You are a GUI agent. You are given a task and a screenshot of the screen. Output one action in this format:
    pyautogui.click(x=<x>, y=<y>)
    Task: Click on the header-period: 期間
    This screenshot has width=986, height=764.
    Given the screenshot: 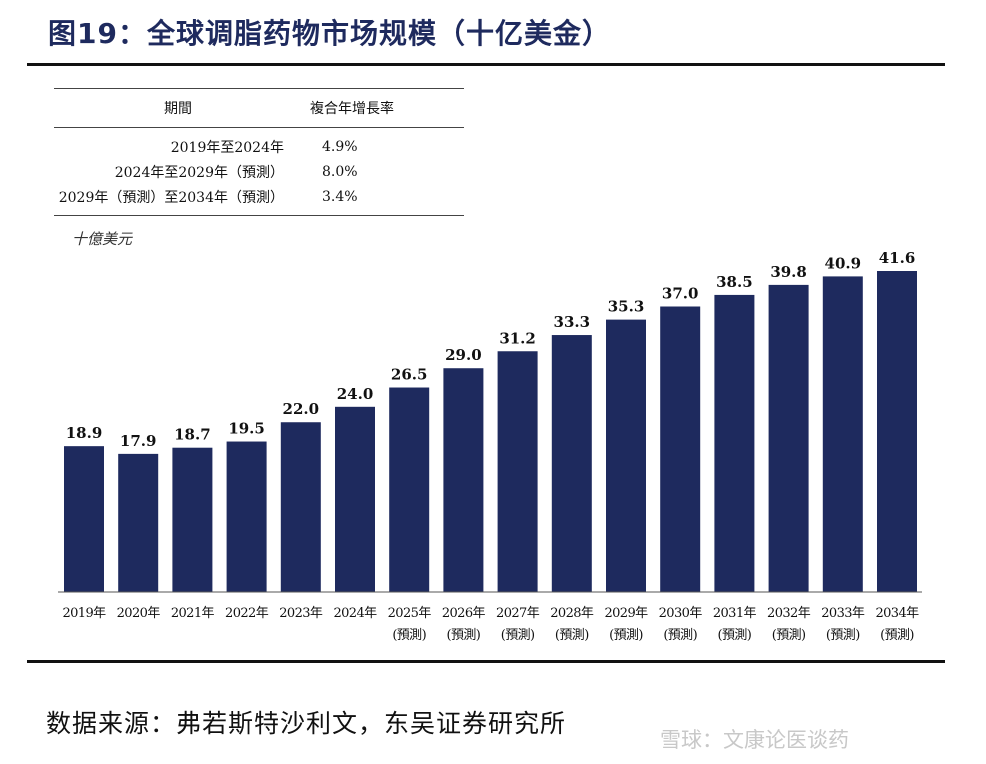 What is the action you would take?
    pyautogui.click(x=178, y=109)
    